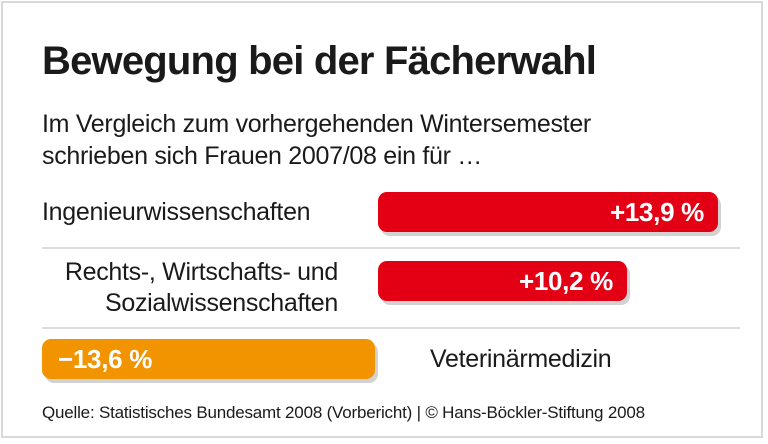 The image size is (768, 444). Describe the element at coordinates (656, 211) in the screenshot. I see `value-label-ingenieurwissenschaften: +13,9 %` at that location.